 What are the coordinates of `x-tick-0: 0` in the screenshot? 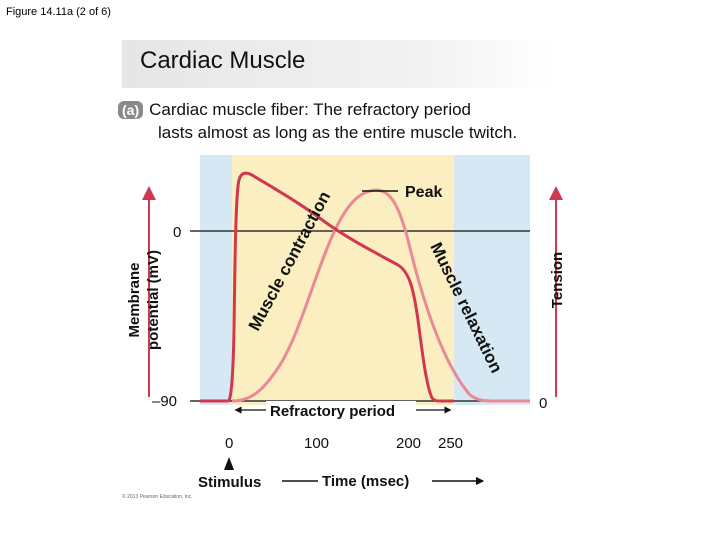 It's located at (229, 443).